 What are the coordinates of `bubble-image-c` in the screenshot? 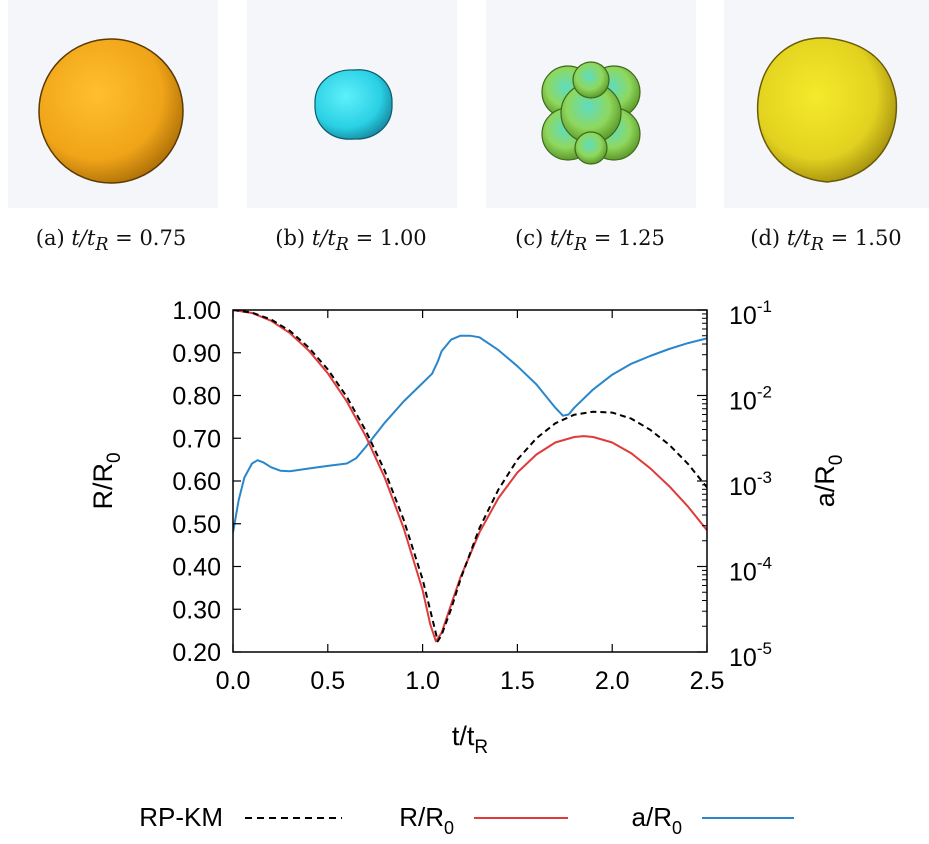 It's located at (591, 113).